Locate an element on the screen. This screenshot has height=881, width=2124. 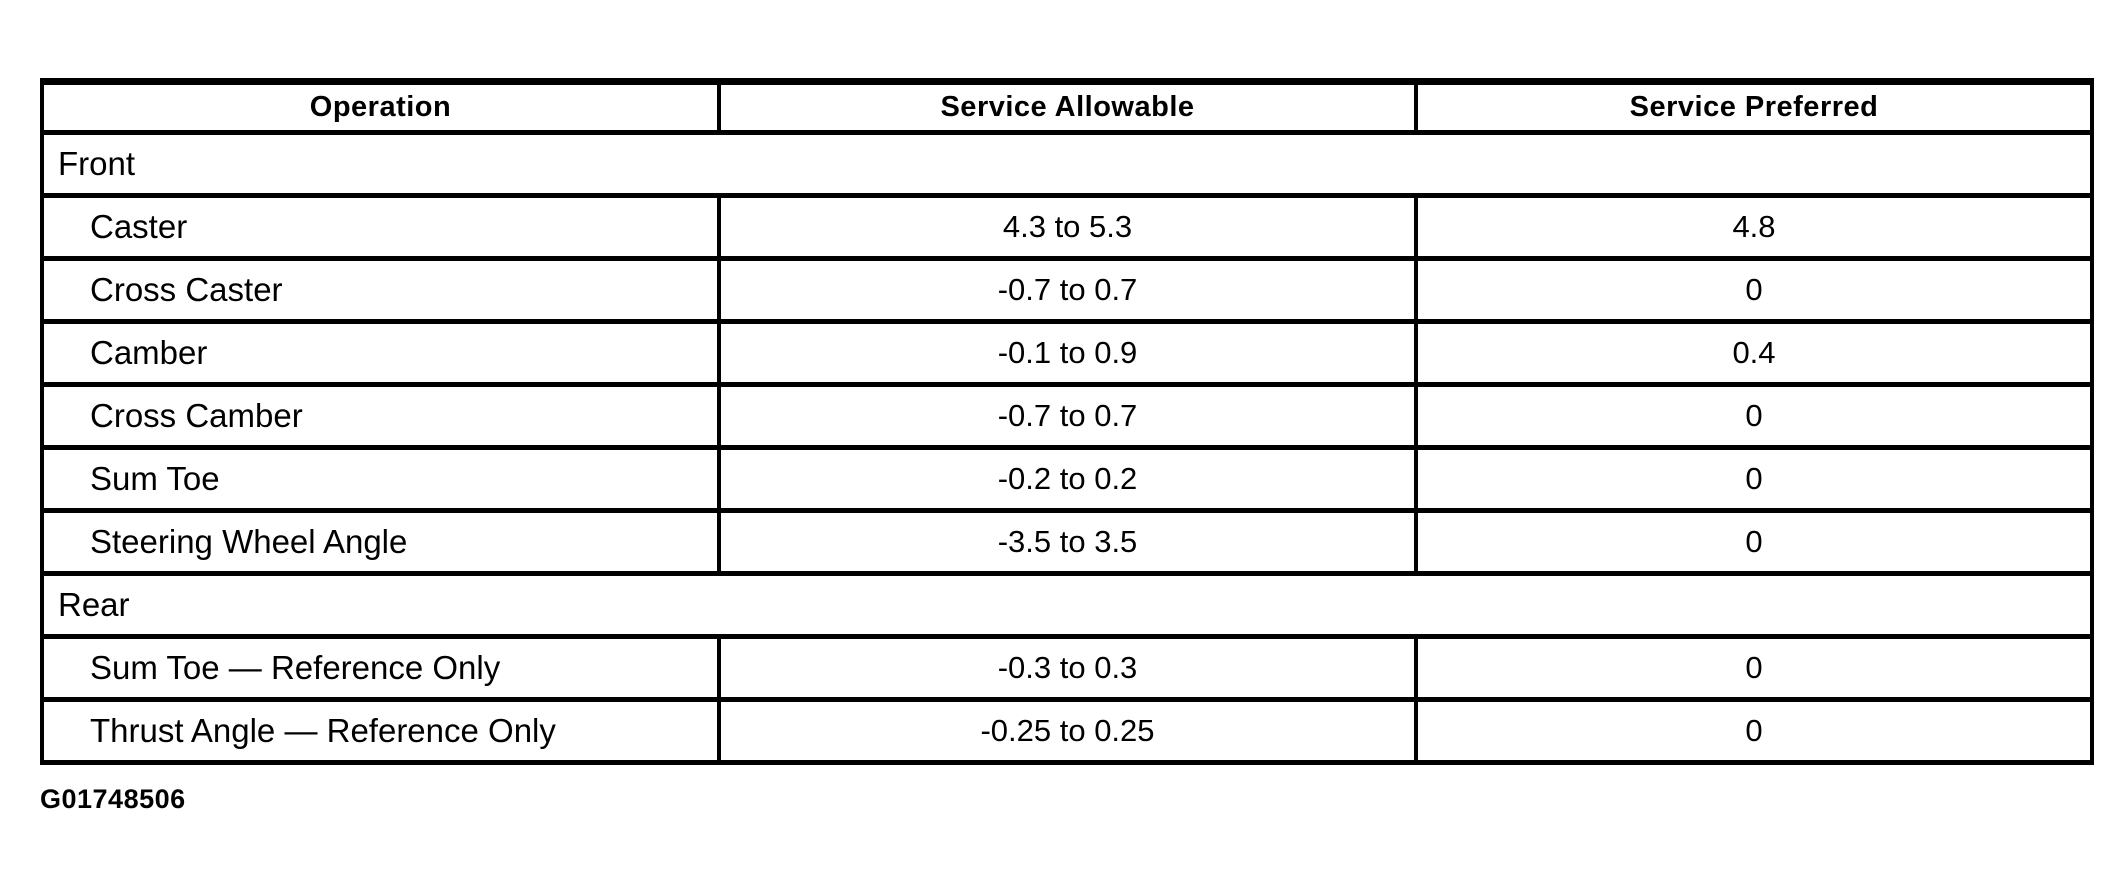
service-preferred-cell: 0.4 is located at coordinates (1754, 352).